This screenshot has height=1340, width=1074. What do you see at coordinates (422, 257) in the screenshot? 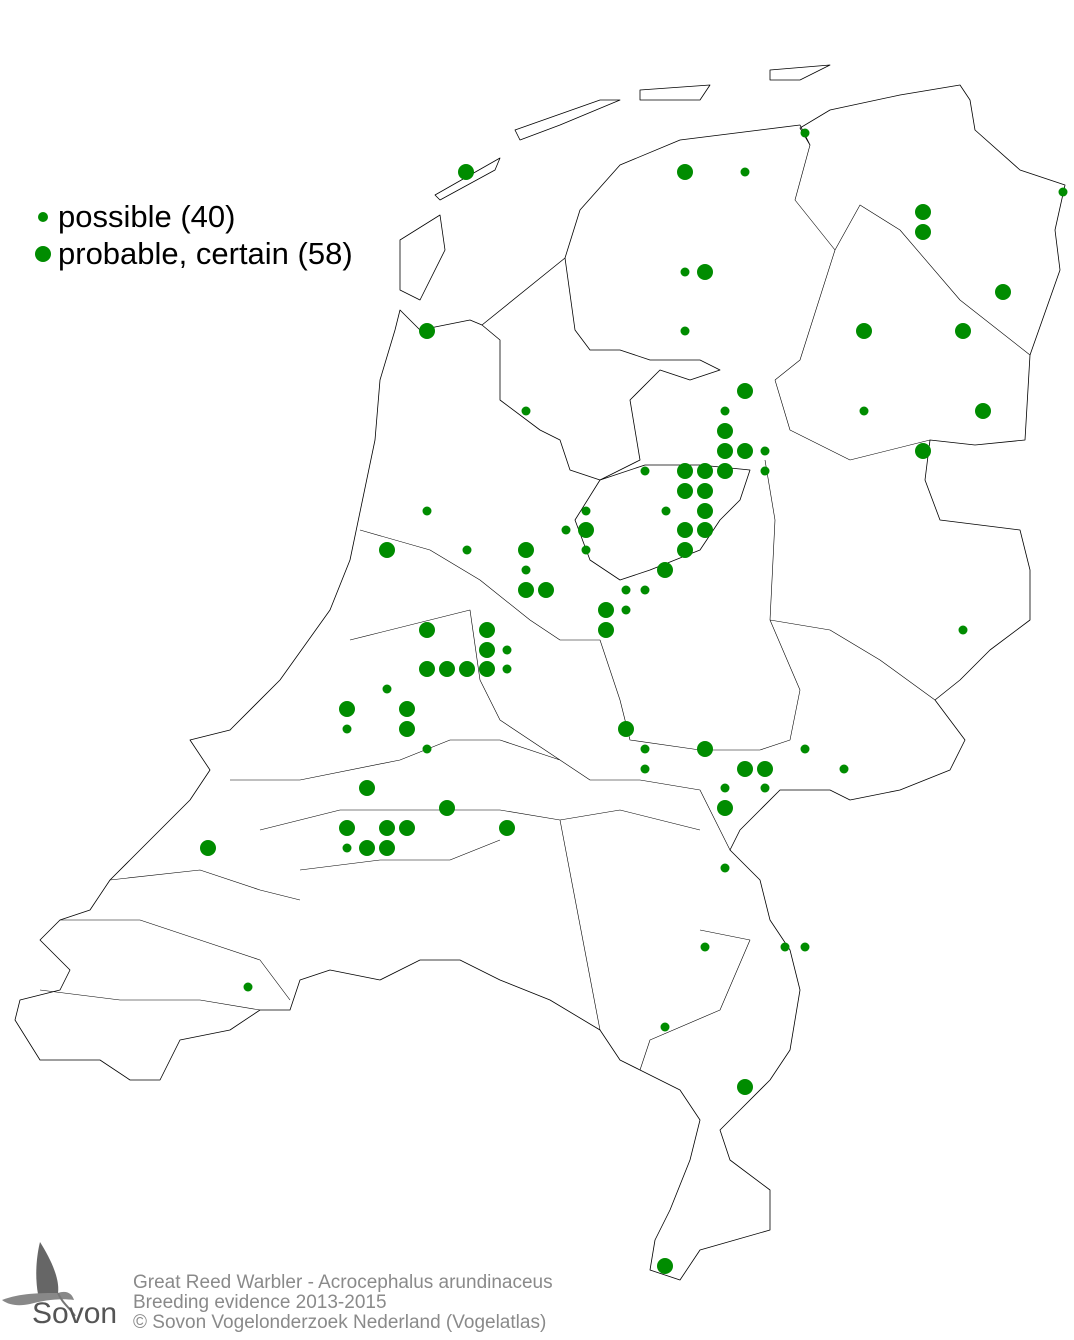
I see `texel` at bounding box center [422, 257].